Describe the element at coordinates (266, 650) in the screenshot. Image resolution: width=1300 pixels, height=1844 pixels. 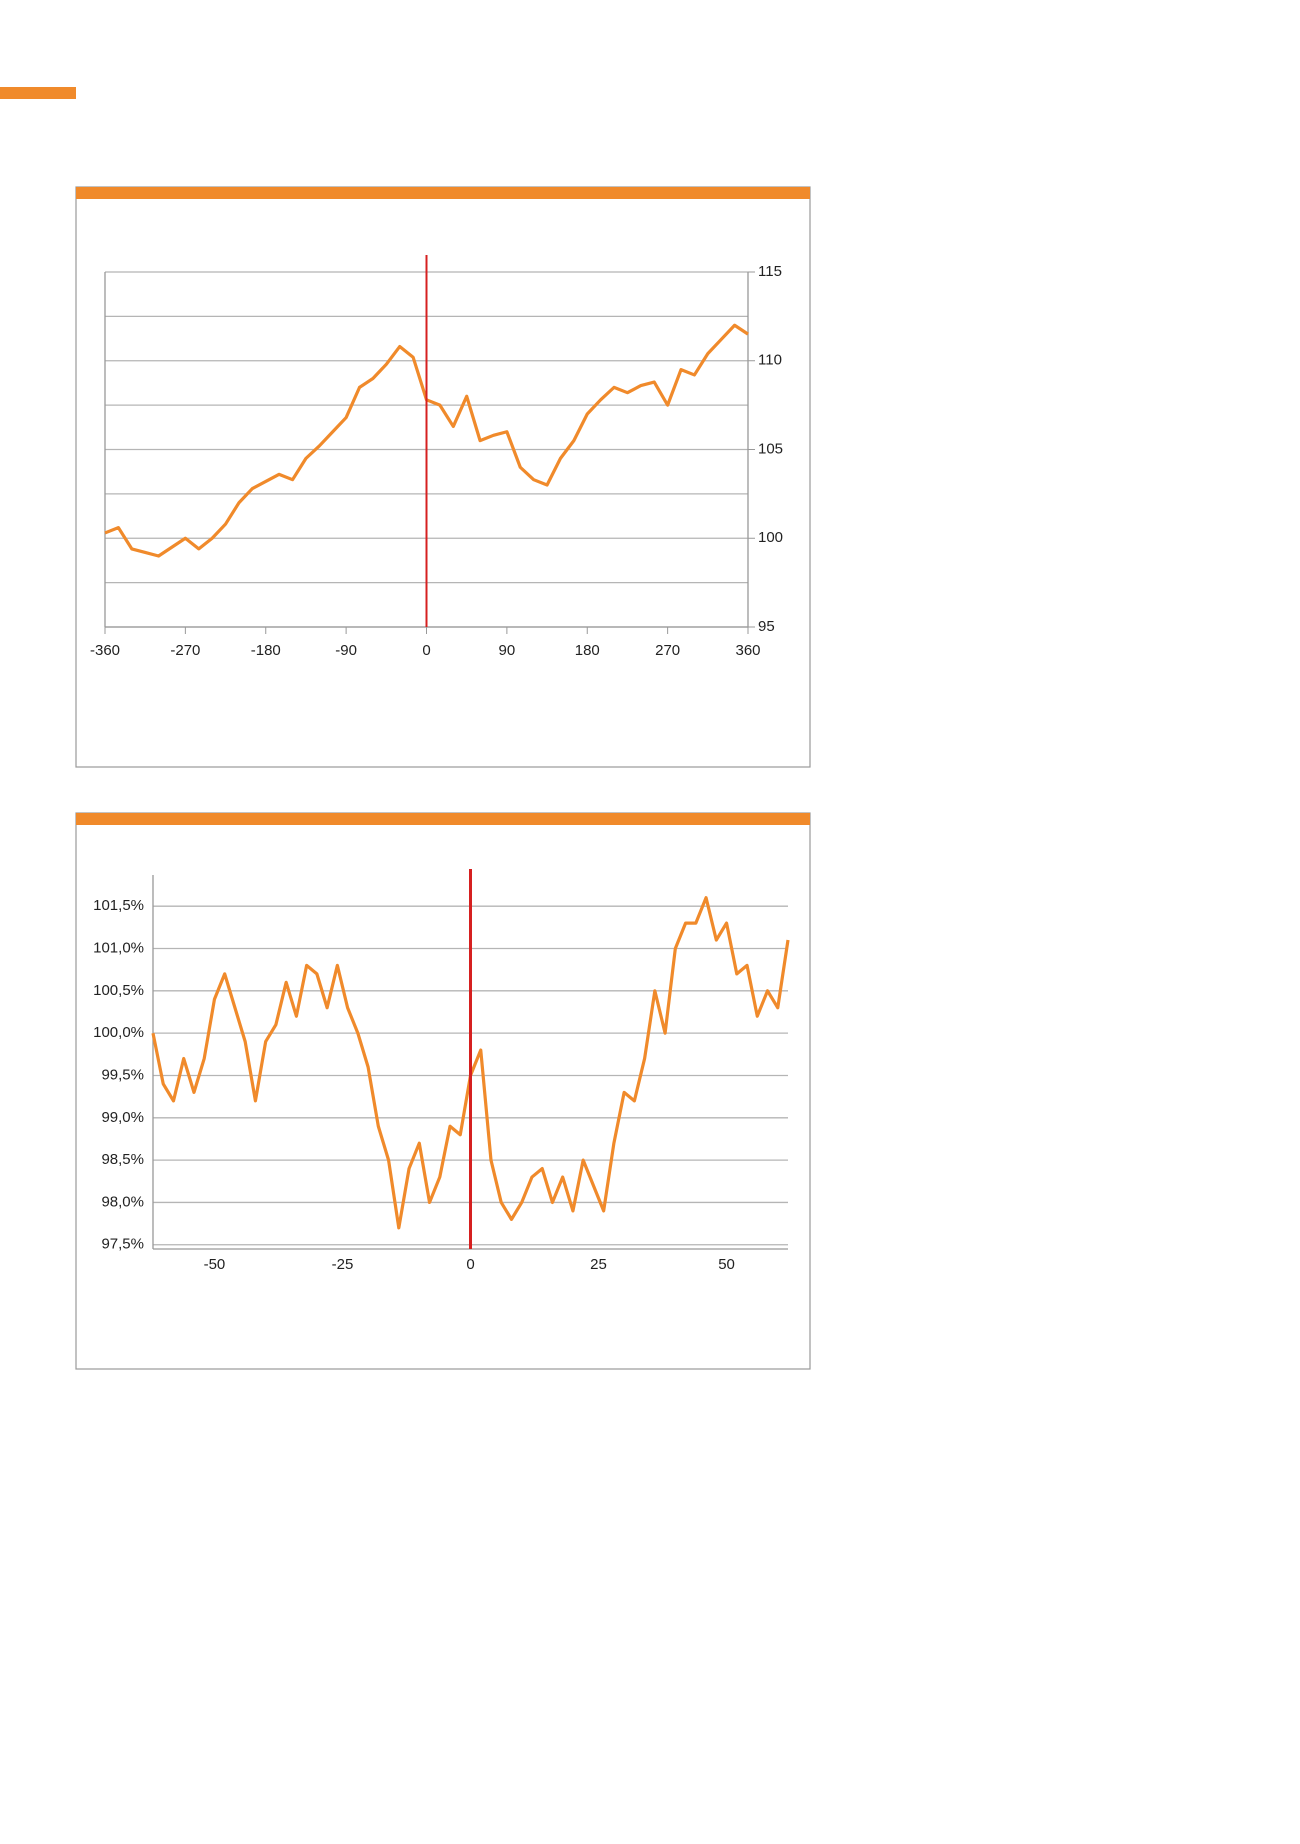
I see `x-tick-label: -180` at that location.